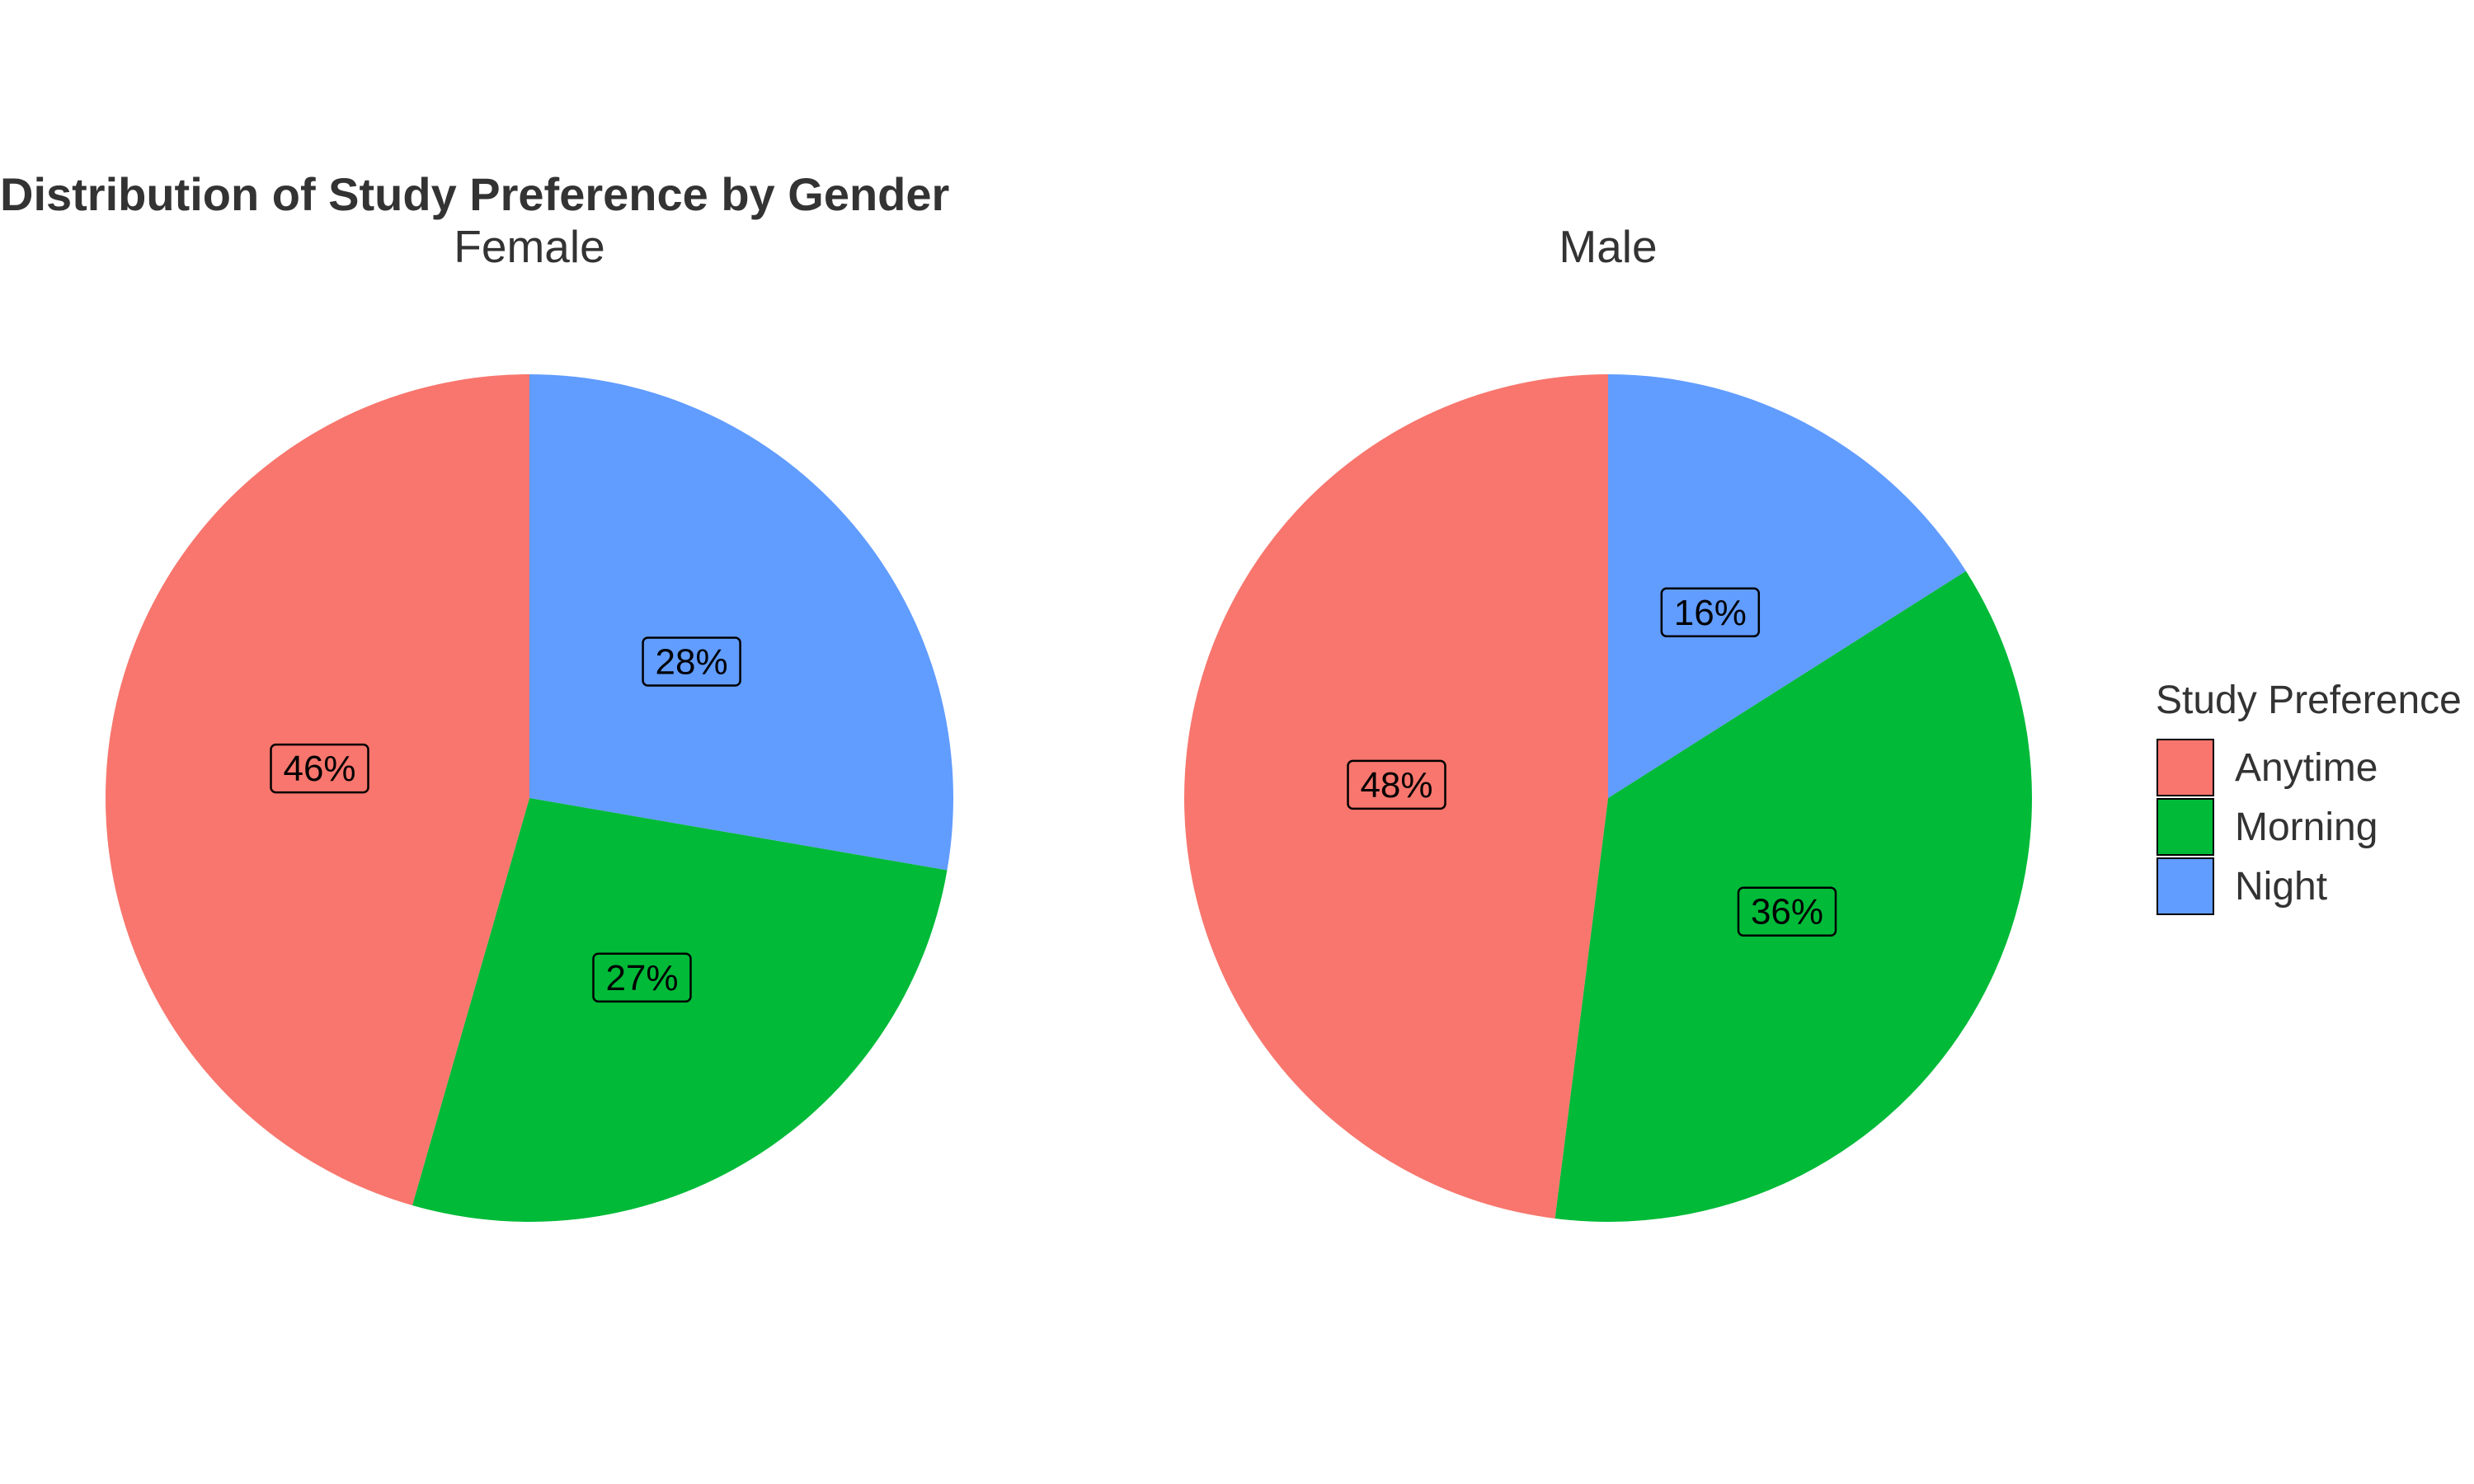  I want to click on slice-label-female-night: 28%, so click(691, 661).